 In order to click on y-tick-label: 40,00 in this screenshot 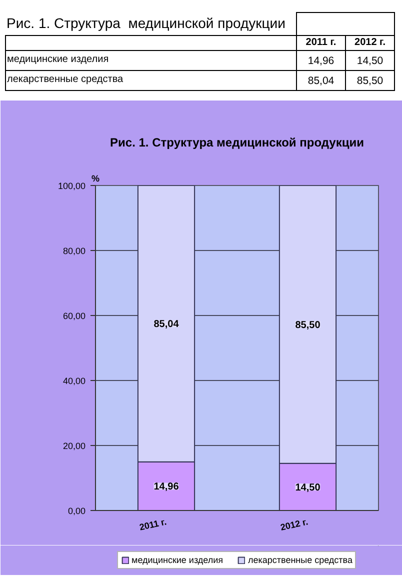, I will do `click(74, 381)`.